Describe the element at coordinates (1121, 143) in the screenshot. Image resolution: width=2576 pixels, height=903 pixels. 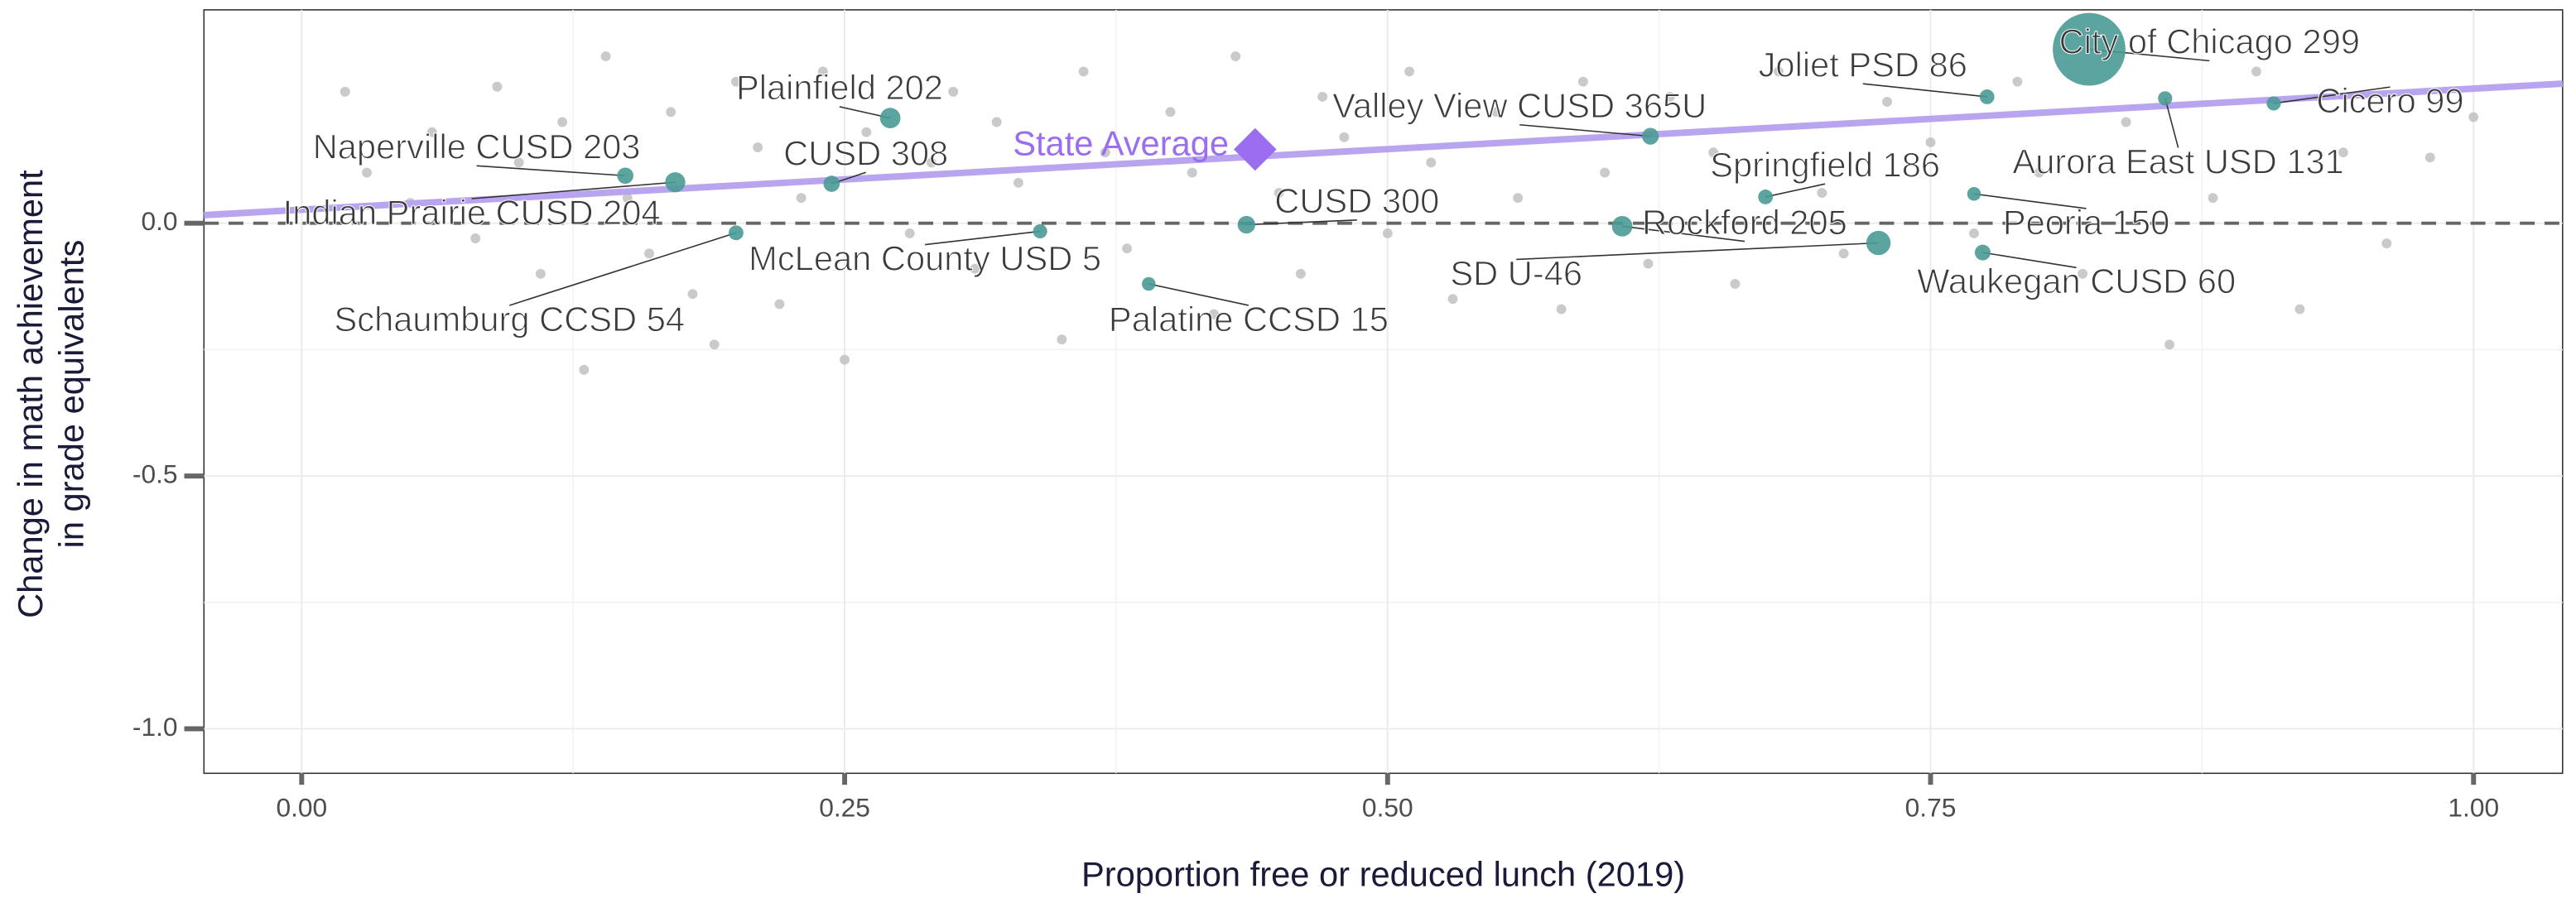
I see `state-average-label: State Average` at that location.